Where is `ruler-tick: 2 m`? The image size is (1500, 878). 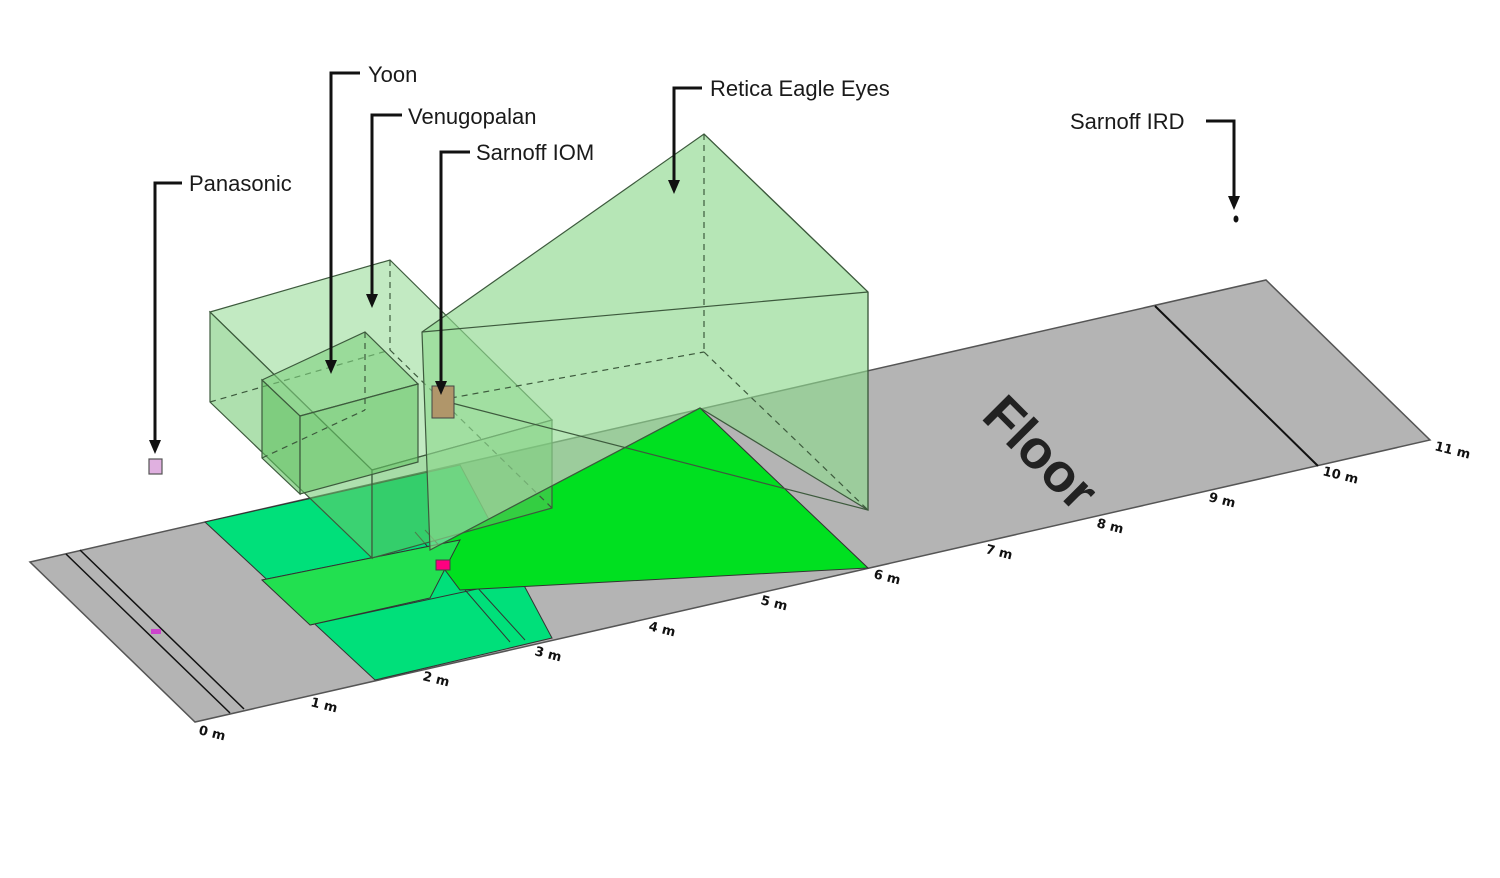
ruler-tick: 2 m is located at coordinates (436, 679).